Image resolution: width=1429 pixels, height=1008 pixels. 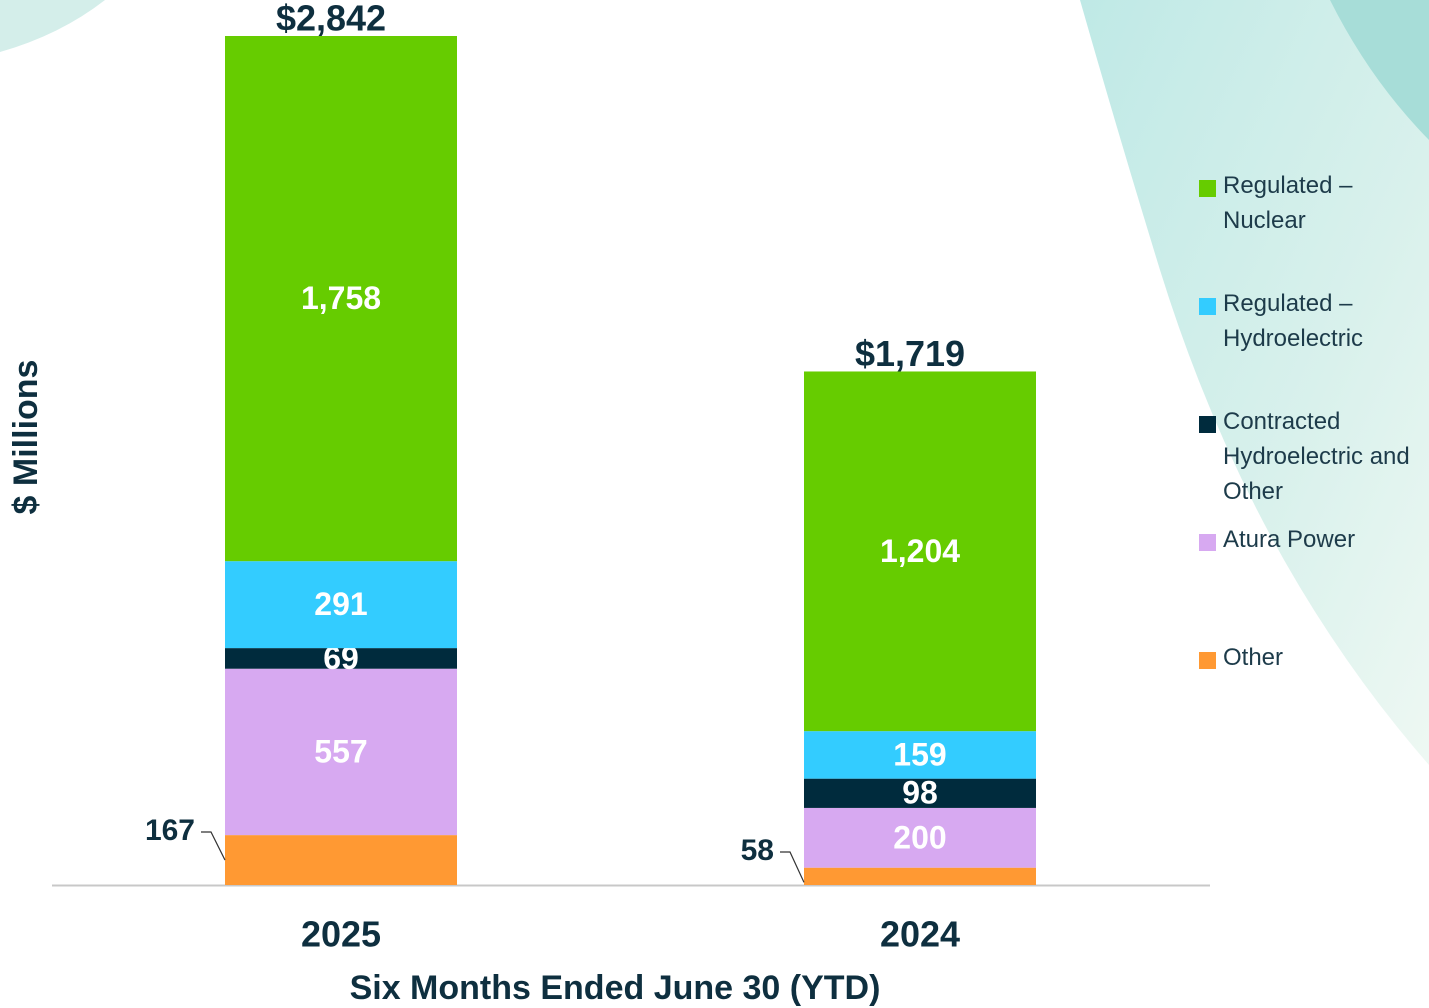 I want to click on data-label: 200, so click(x=919, y=837).